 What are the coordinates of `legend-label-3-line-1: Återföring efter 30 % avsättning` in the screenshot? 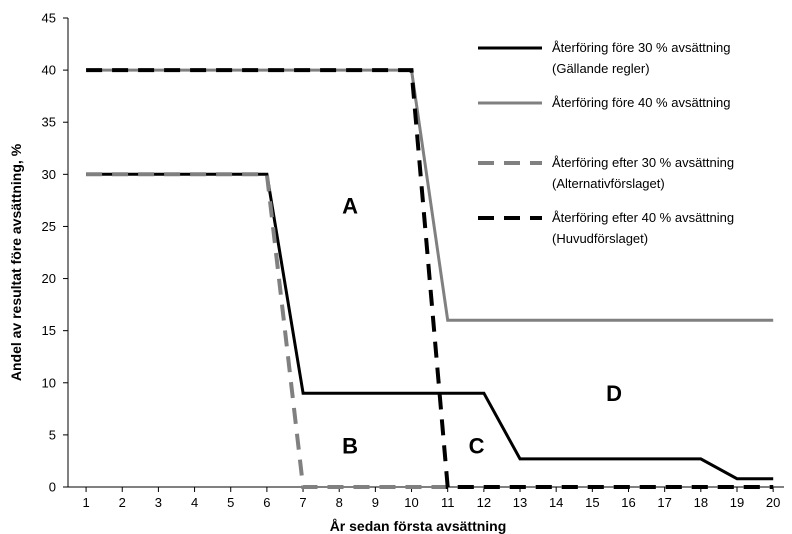 It's located at (643, 162).